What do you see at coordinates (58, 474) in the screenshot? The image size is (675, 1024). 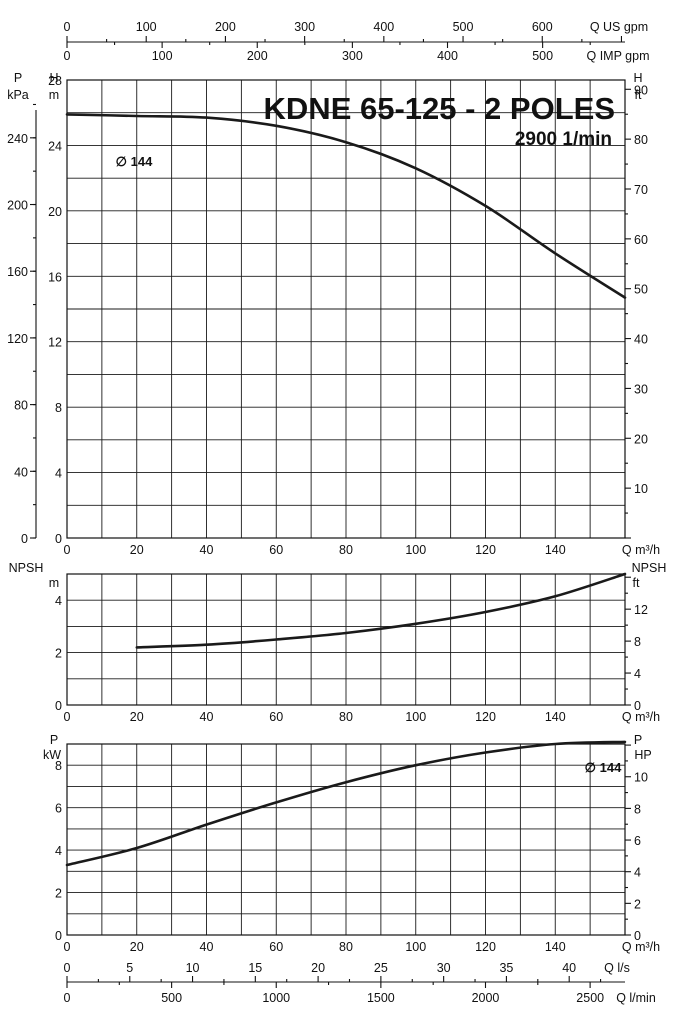 I see `y-tick-label-m: 4` at bounding box center [58, 474].